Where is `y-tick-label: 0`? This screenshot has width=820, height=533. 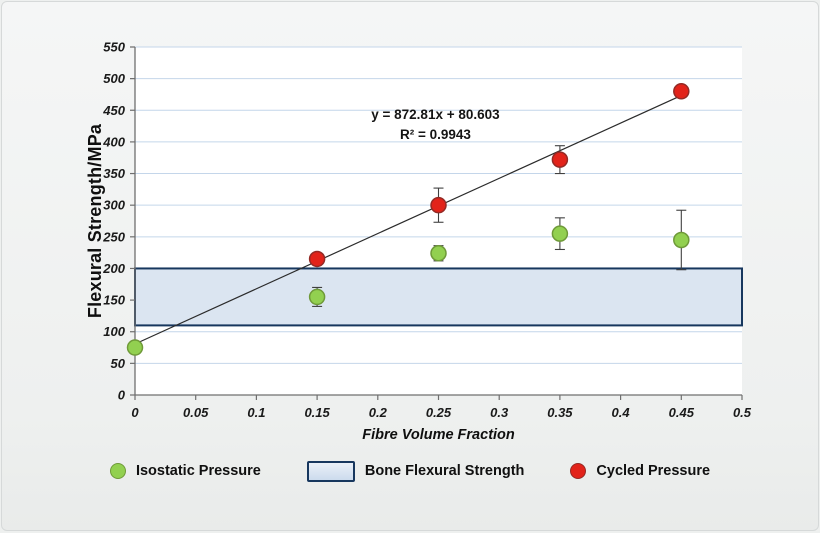 y-tick-label: 0 is located at coordinates (122, 395).